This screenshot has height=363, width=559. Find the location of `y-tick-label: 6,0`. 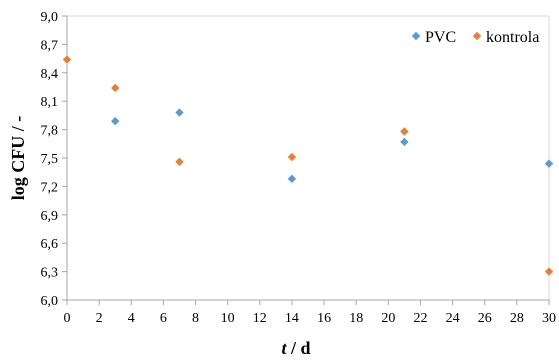

y-tick-label: 6,0 is located at coordinates (50, 301).